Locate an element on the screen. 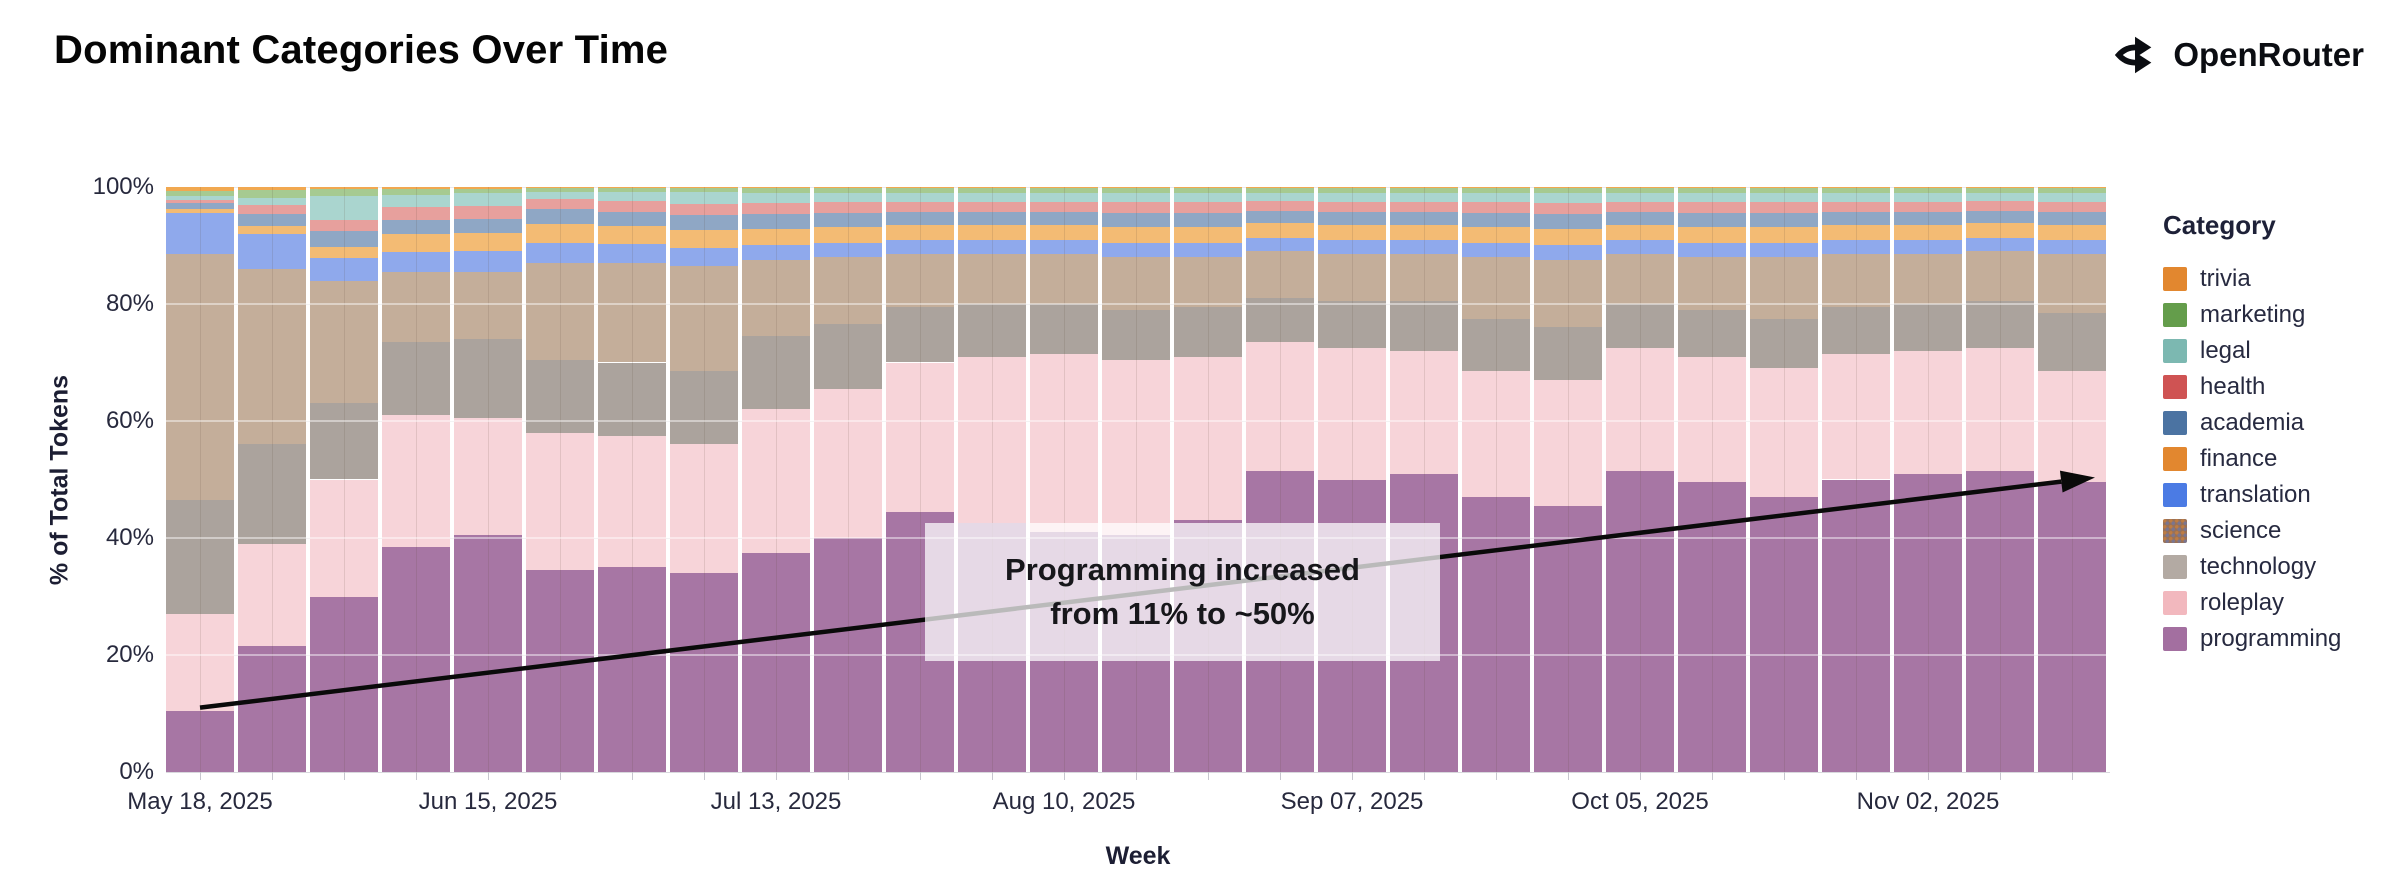 This screenshot has height=896, width=2386. legend-item-marketing: marketing is located at coordinates (2270, 315).